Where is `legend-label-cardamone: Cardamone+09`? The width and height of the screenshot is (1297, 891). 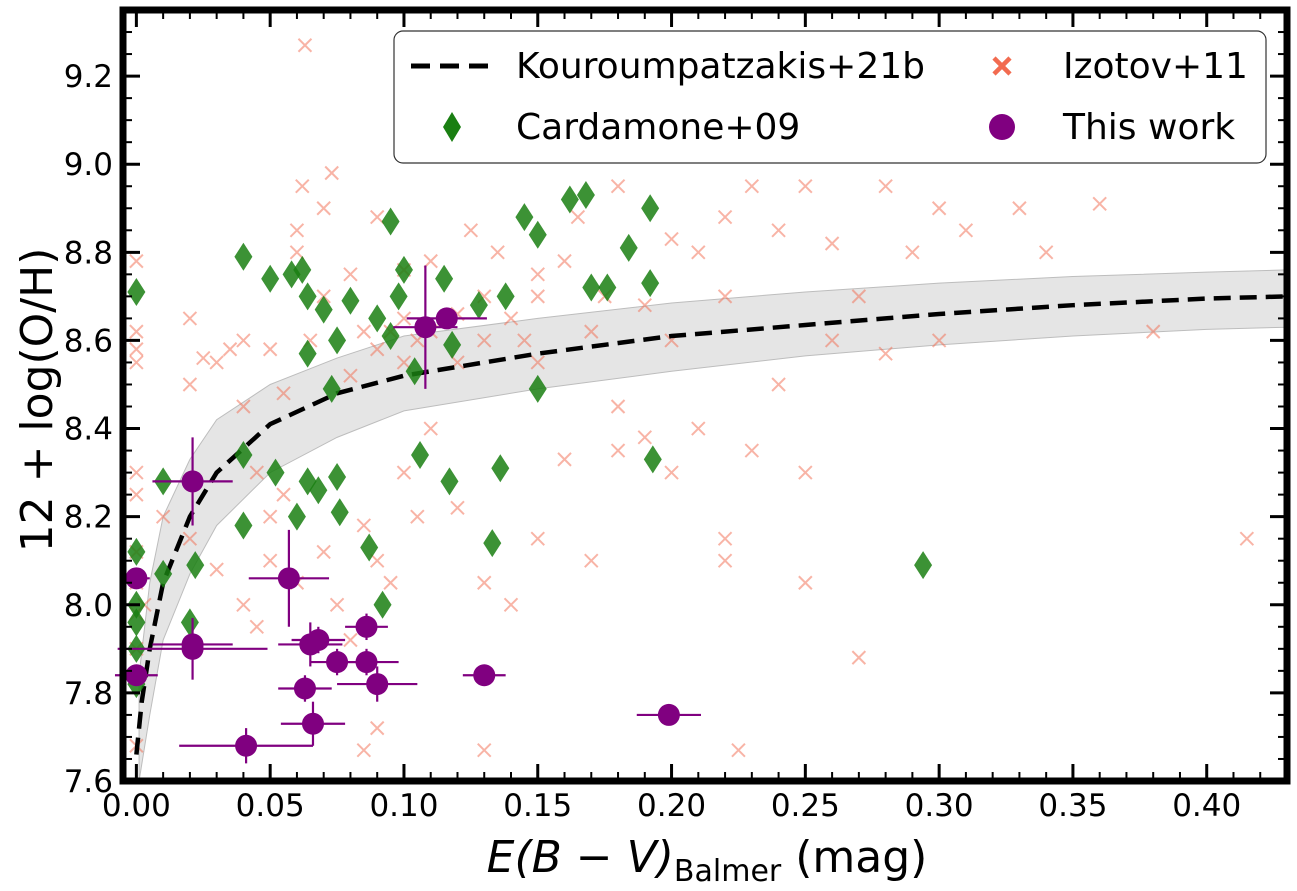
legend-label-cardamone: Cardamone+09 is located at coordinates (658, 127).